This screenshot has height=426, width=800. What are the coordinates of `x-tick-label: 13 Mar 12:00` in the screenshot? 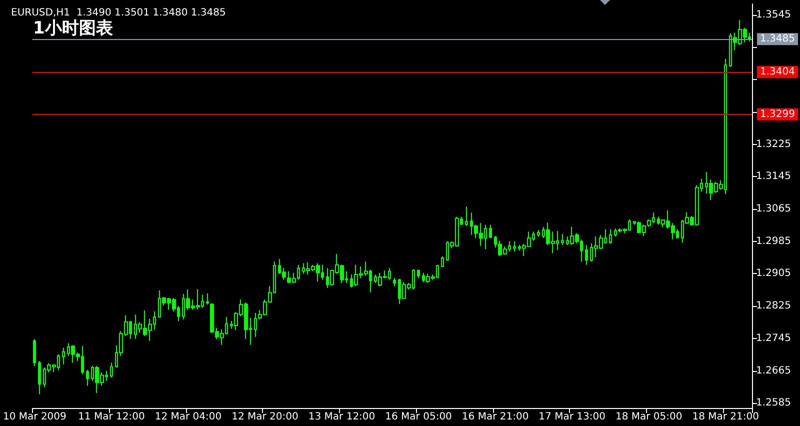 It's located at (342, 417).